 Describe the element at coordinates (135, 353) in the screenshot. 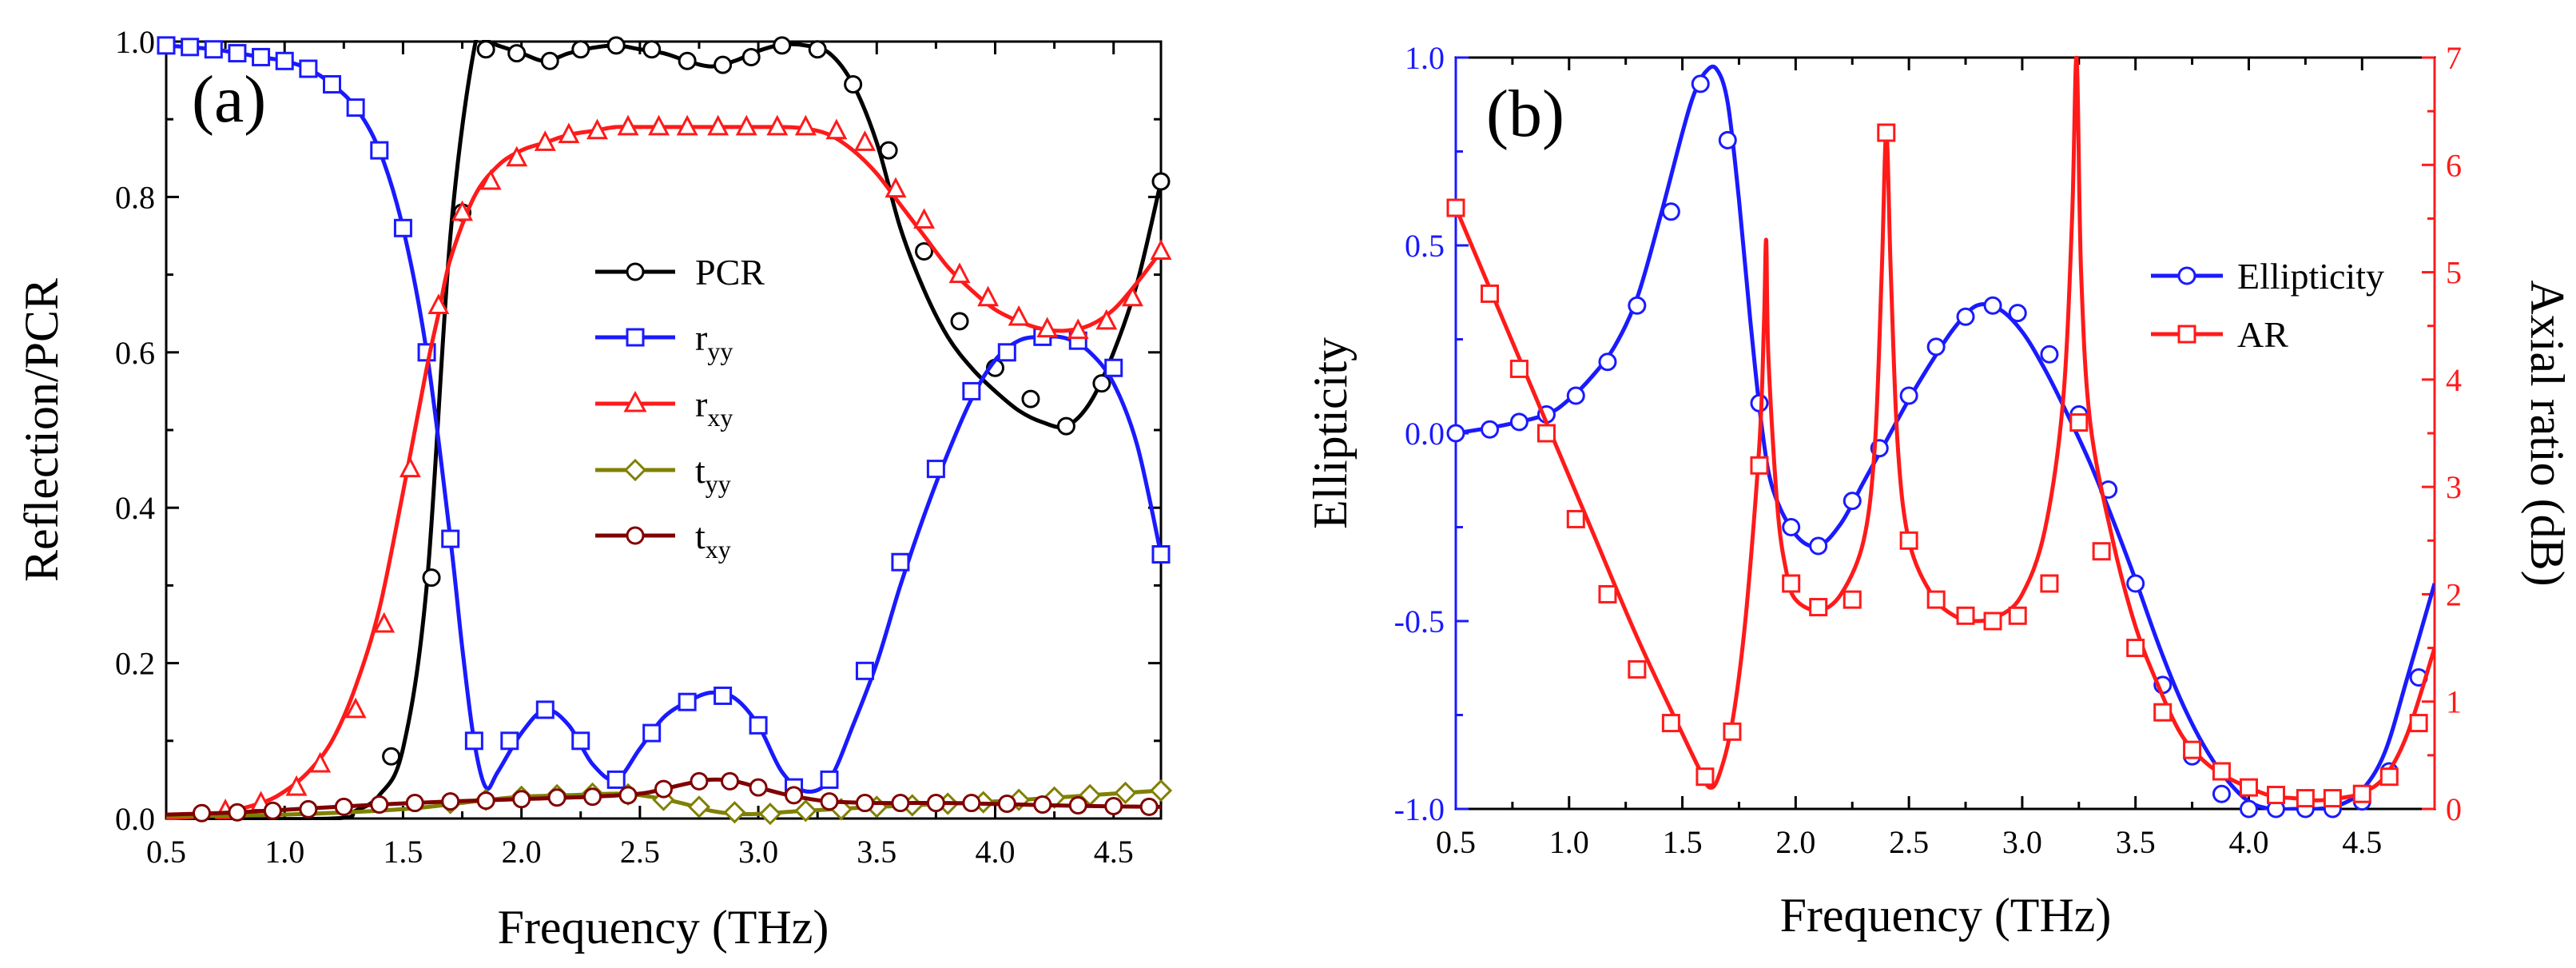

I see `y-tick-label: 0.6` at that location.